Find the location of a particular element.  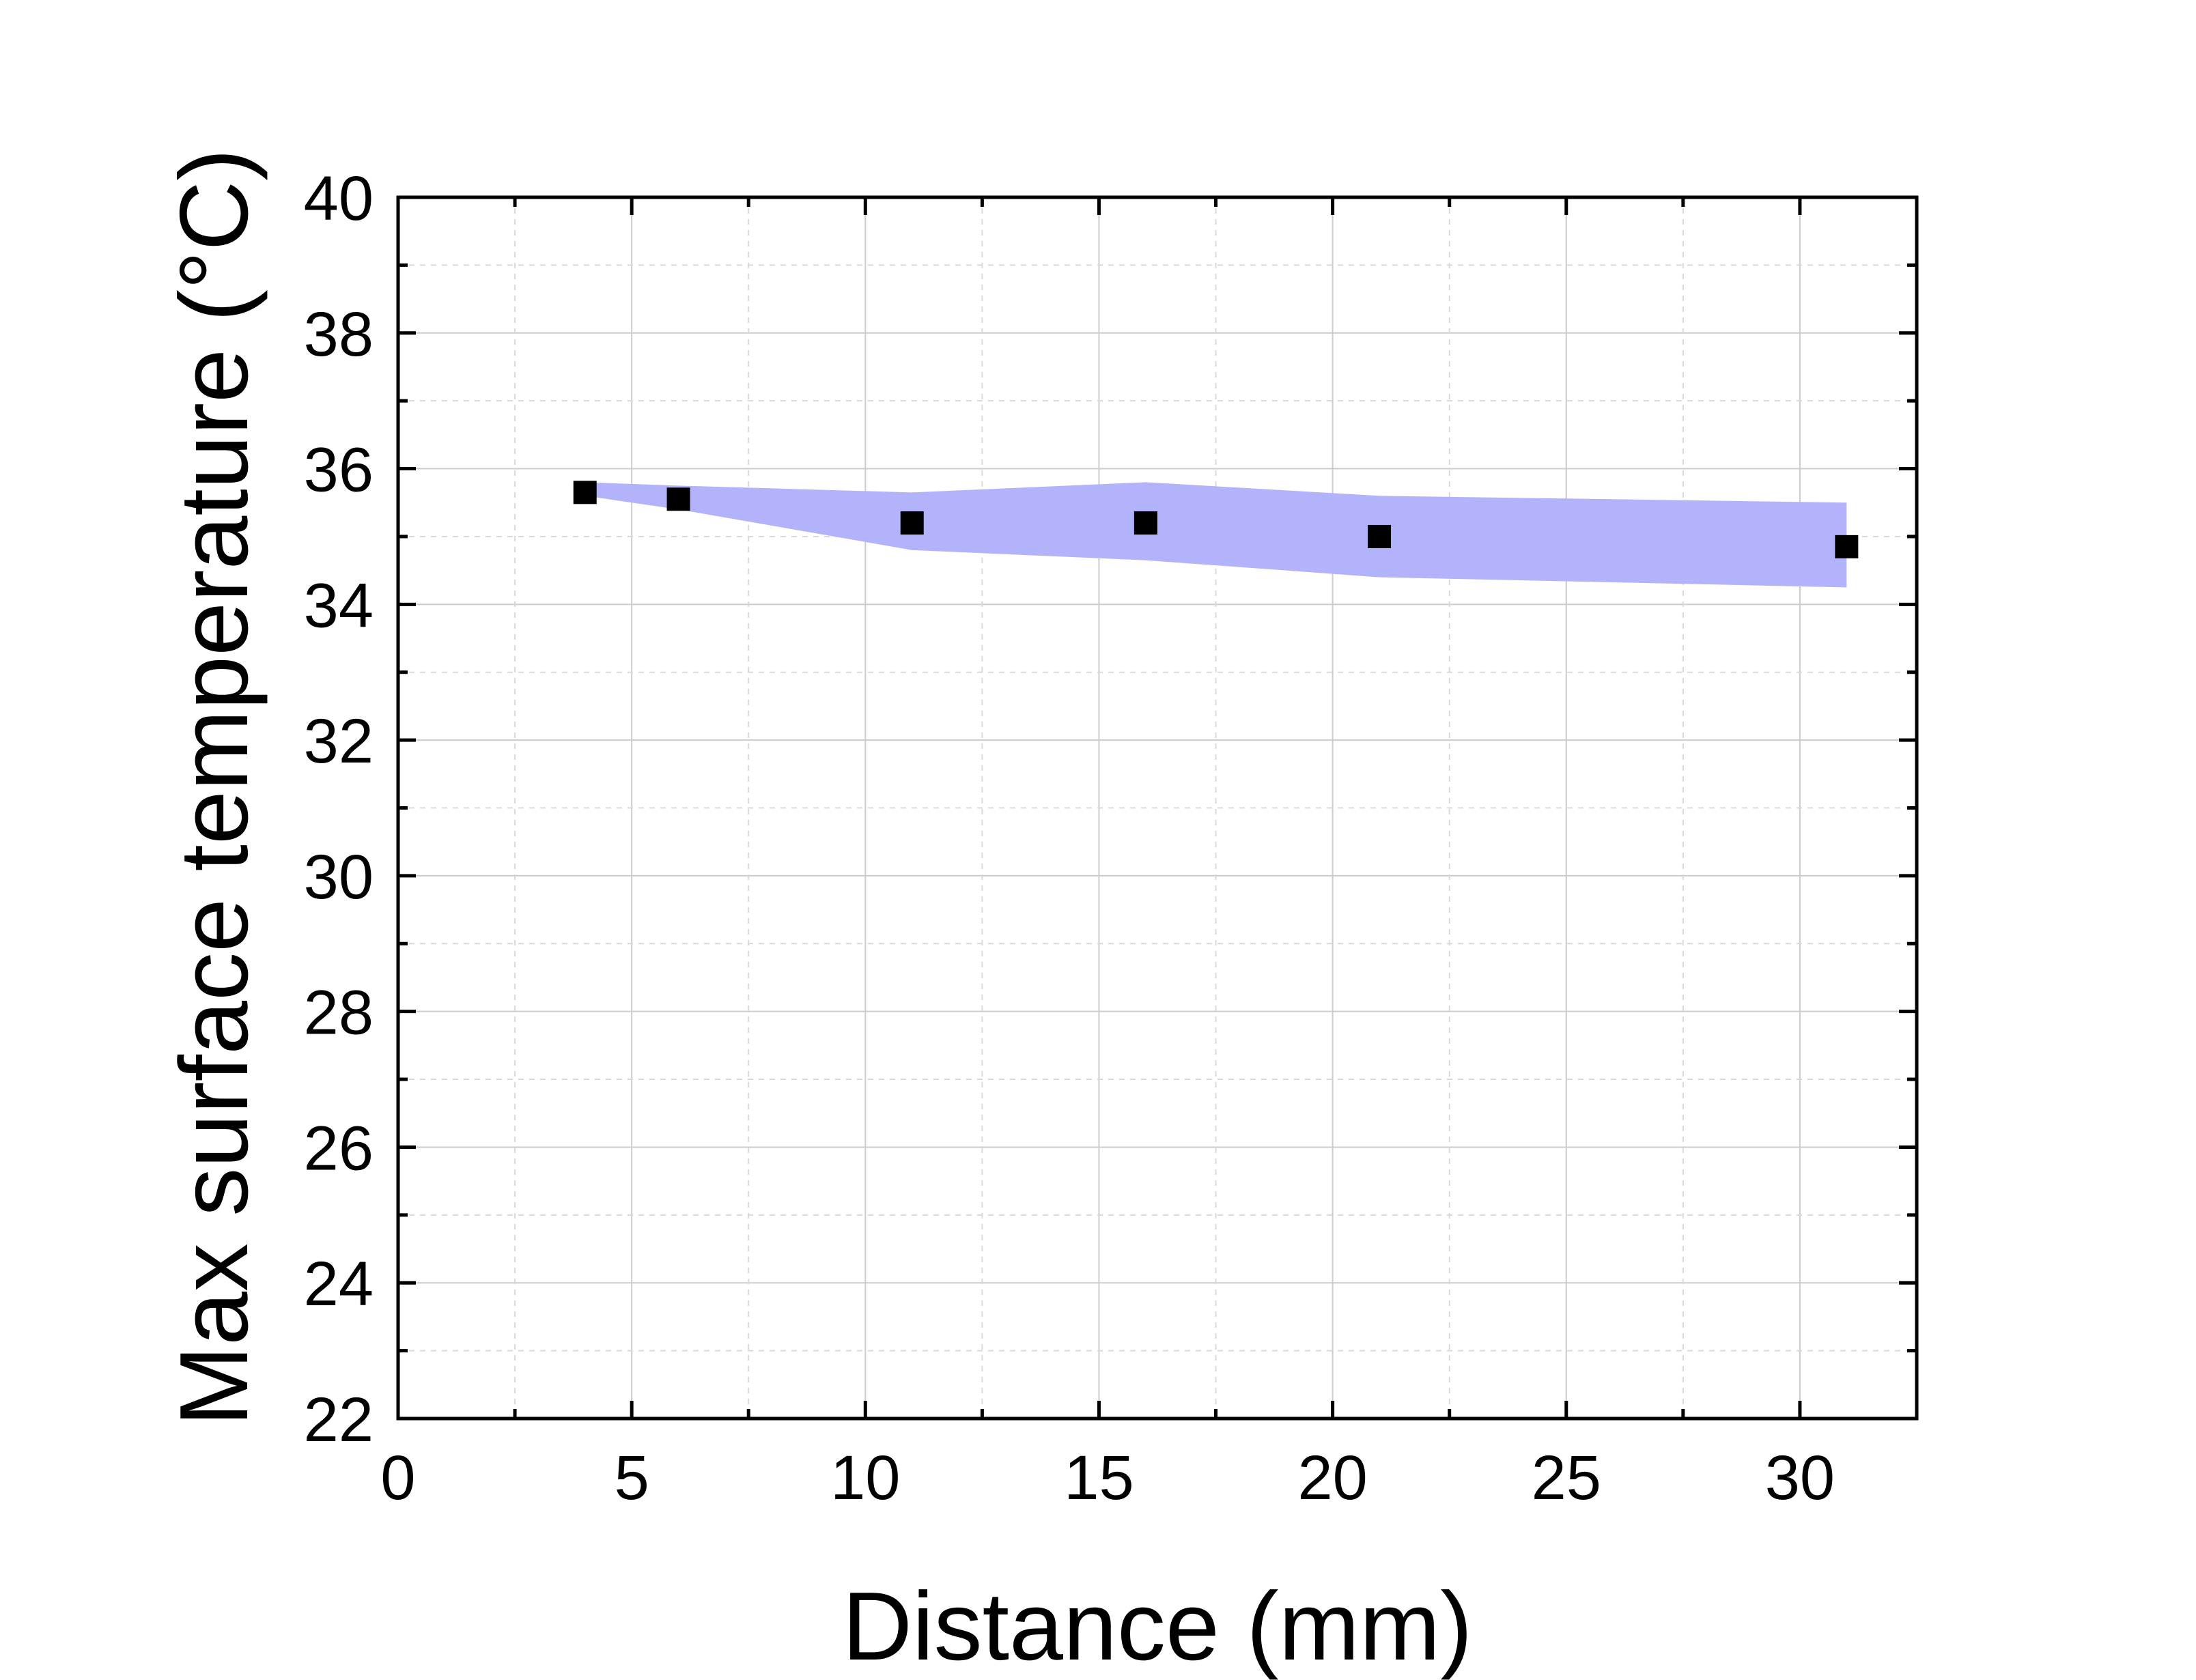

y-tick-label: 32 is located at coordinates (339, 741).